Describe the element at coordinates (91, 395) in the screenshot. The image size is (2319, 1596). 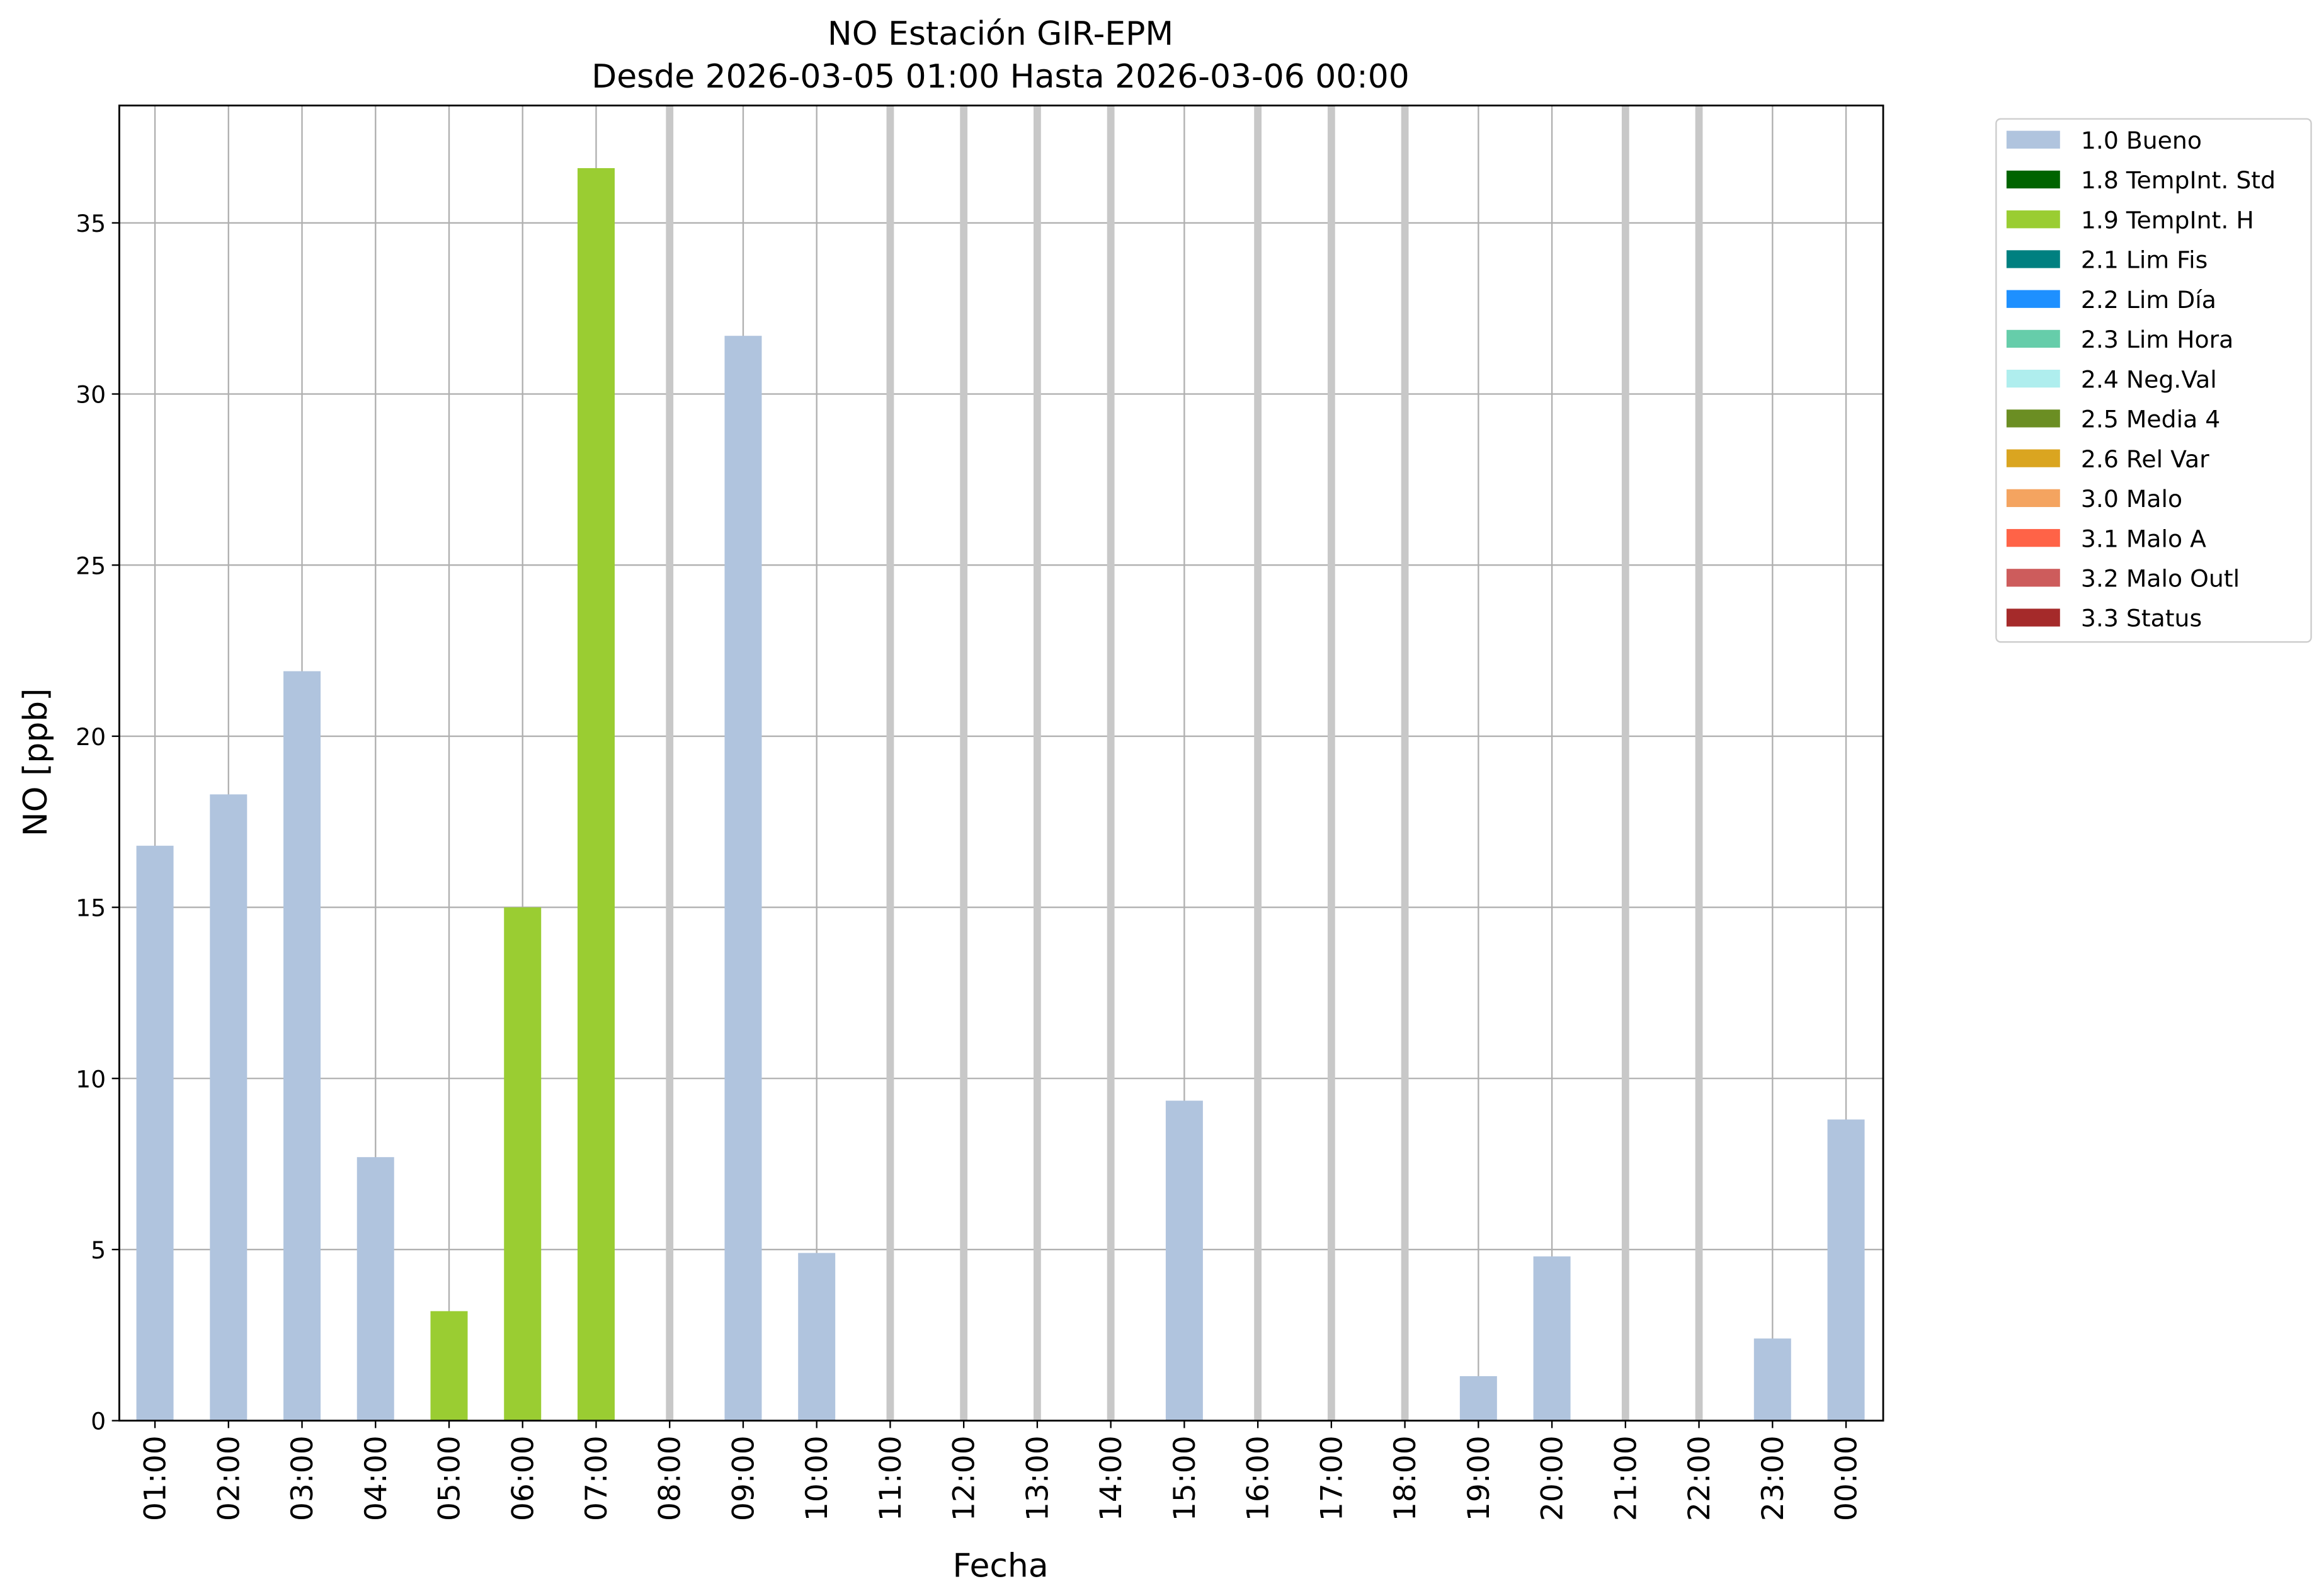
I see `y-tick-label: 30` at that location.